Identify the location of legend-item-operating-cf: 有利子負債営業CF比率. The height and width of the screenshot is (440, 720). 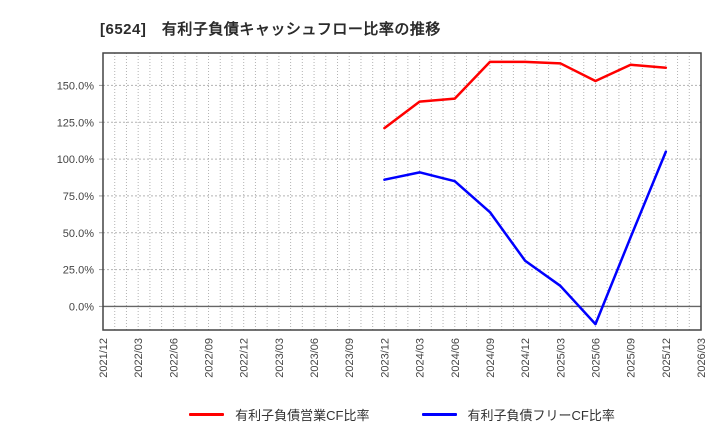
(279, 414).